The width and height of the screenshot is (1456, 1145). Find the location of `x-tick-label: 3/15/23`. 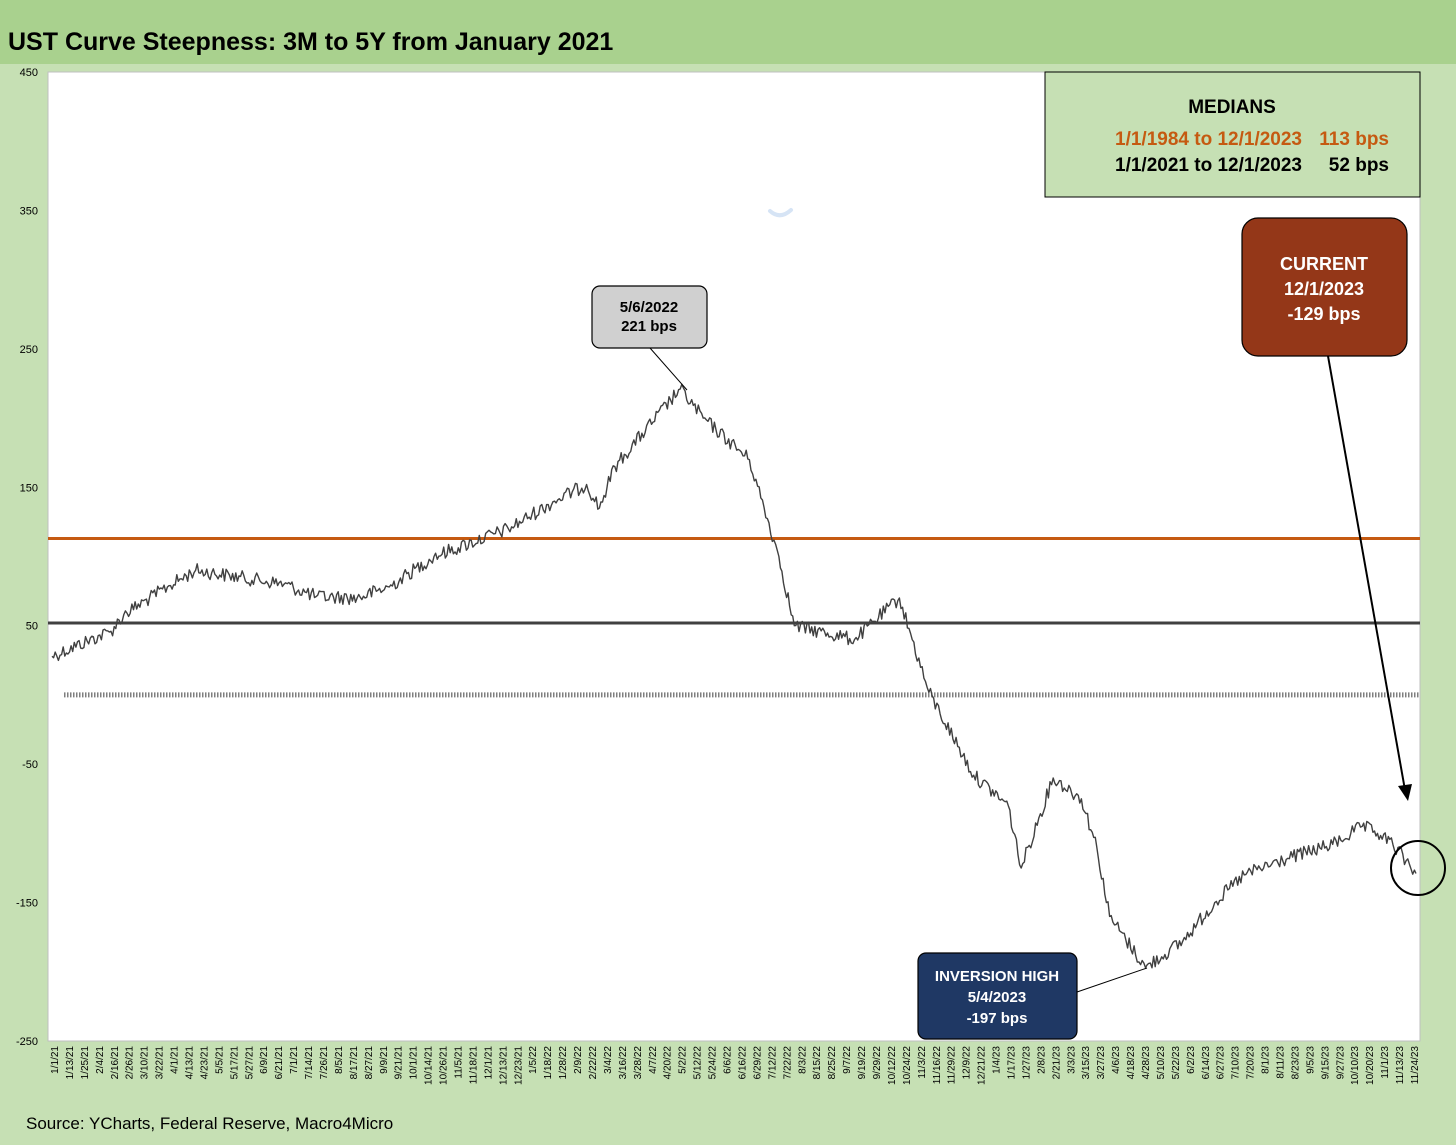

x-tick-label: 3/15/23 is located at coordinates (1086, 1063).